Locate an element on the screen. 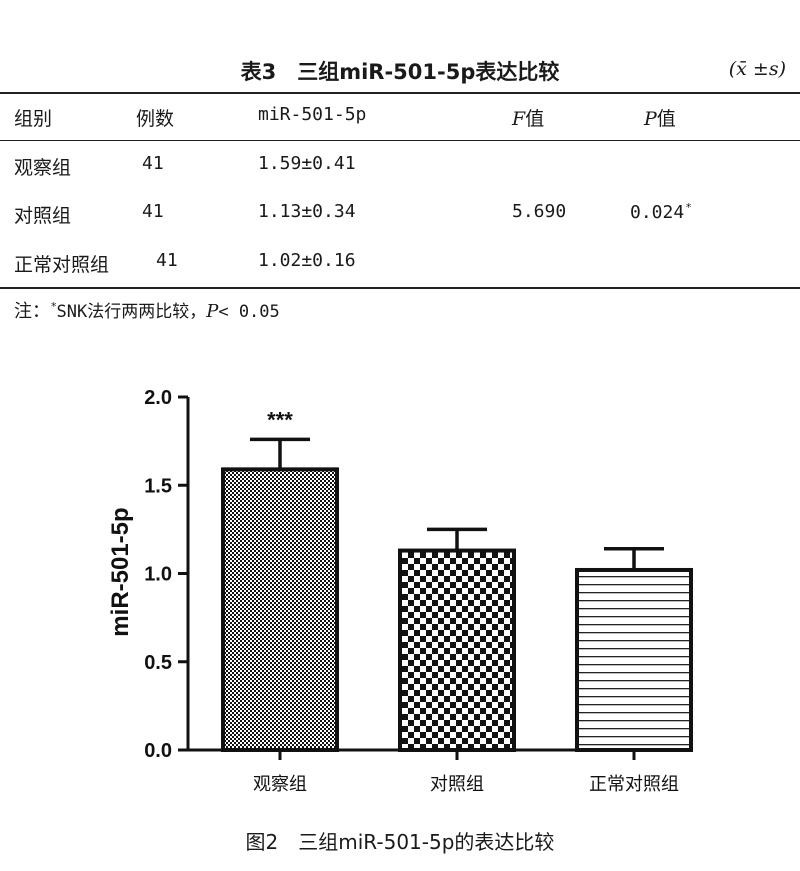  p-value-star: * is located at coordinates (688, 207).